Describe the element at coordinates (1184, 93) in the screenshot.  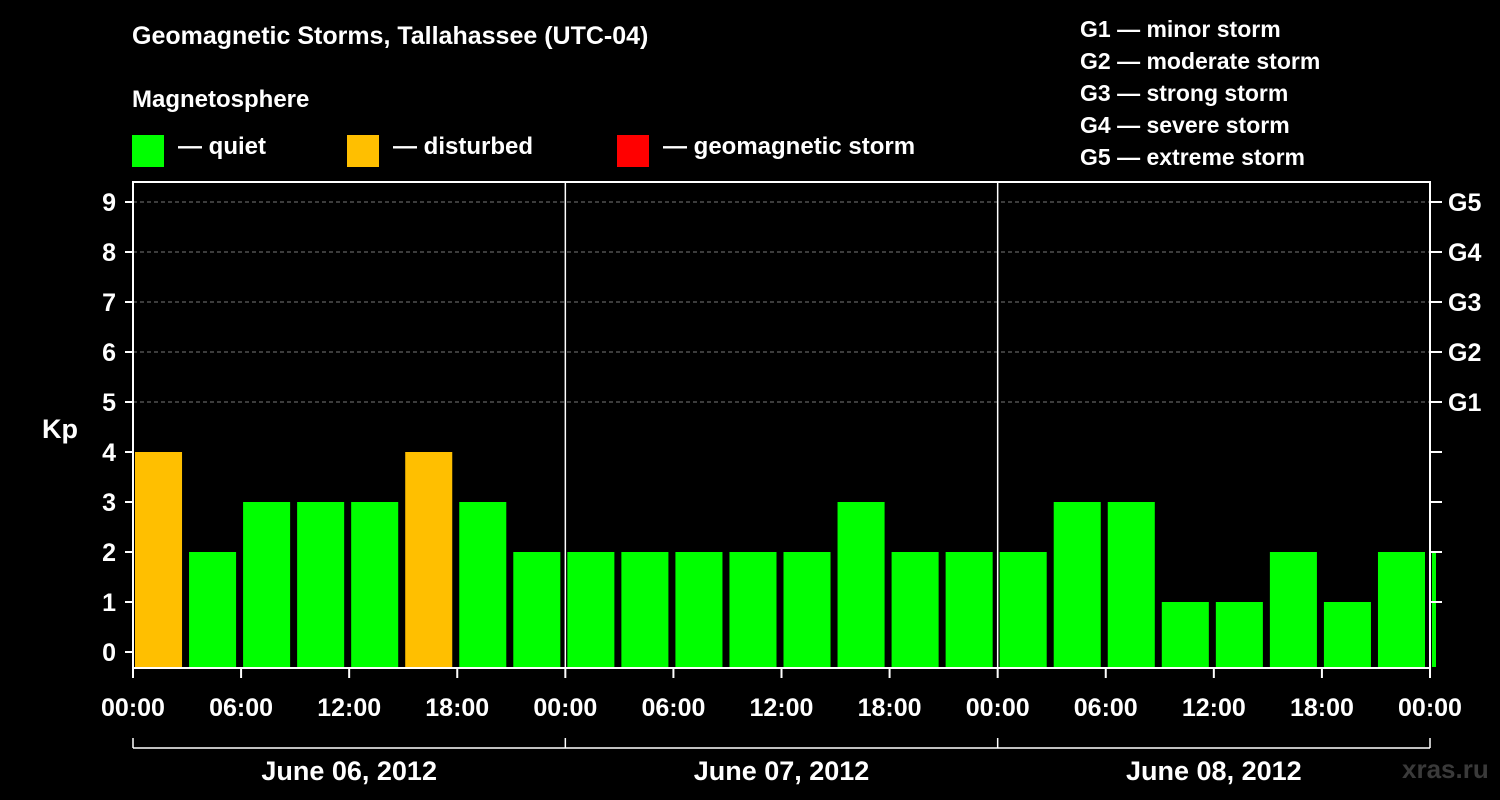
I see `g-scale-g3: G3 — strong storm` at that location.